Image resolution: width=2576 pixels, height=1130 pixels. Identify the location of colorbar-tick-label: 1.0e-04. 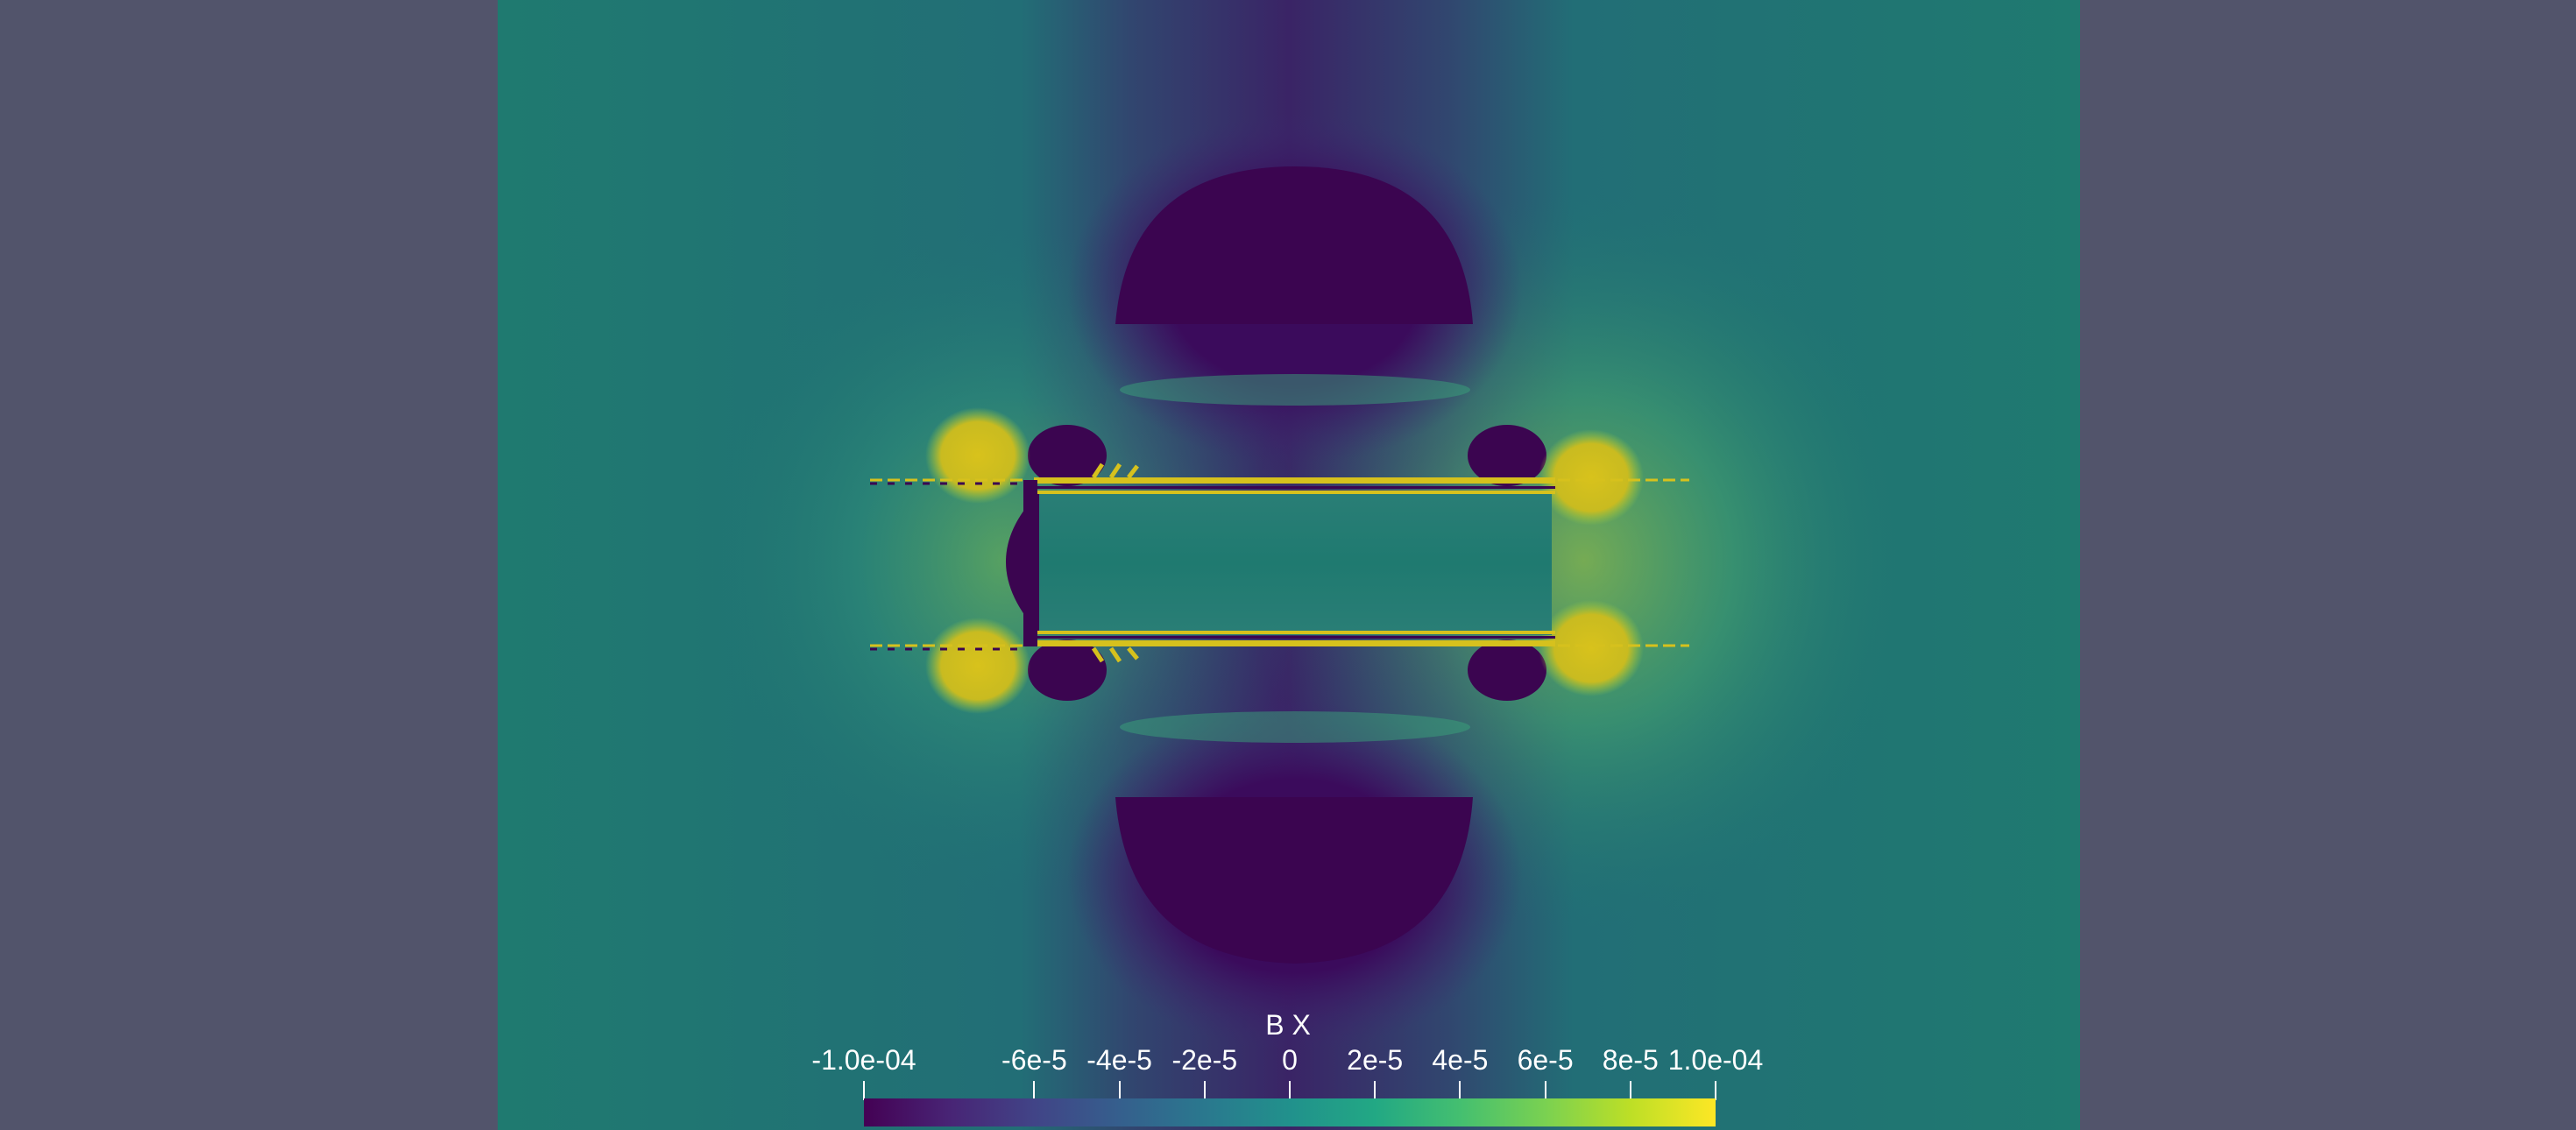
(1715, 1060).